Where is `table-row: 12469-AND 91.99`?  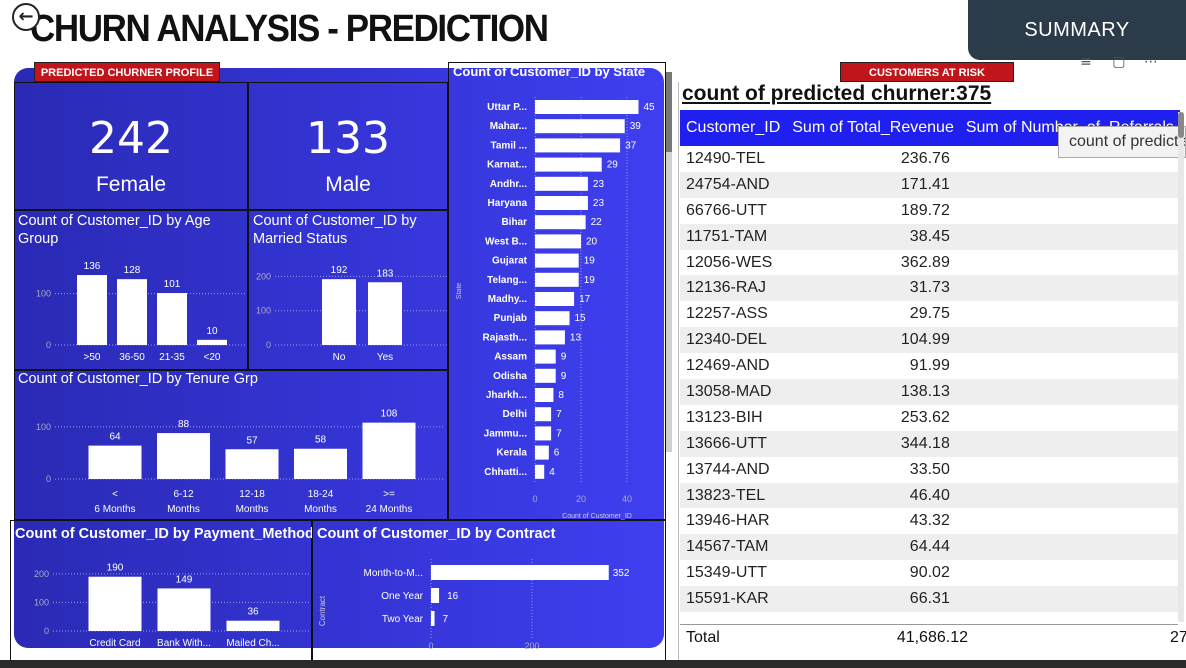 table-row: 12469-AND 91.99 is located at coordinates (930, 366).